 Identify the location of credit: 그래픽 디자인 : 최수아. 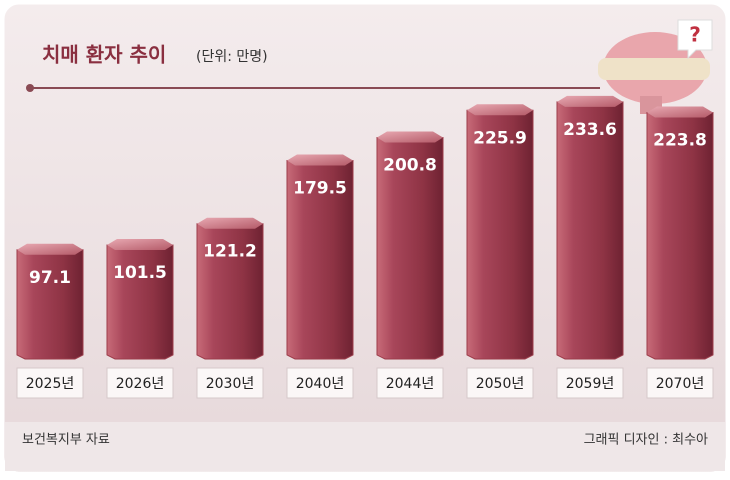
(646, 440).